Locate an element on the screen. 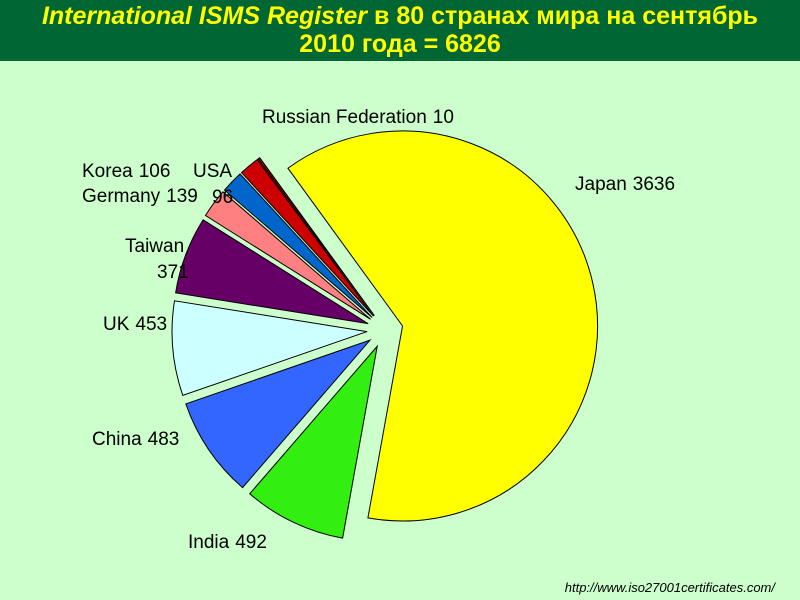  title-emphasis: International ISMS Register is located at coordinates (205, 16).